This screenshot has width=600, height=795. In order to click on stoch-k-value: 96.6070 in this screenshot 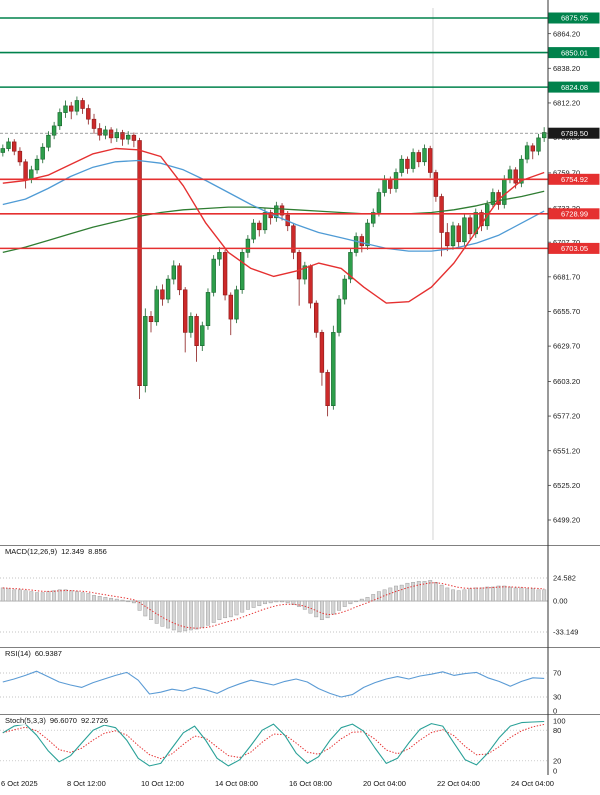, I will do `click(63, 720)`.